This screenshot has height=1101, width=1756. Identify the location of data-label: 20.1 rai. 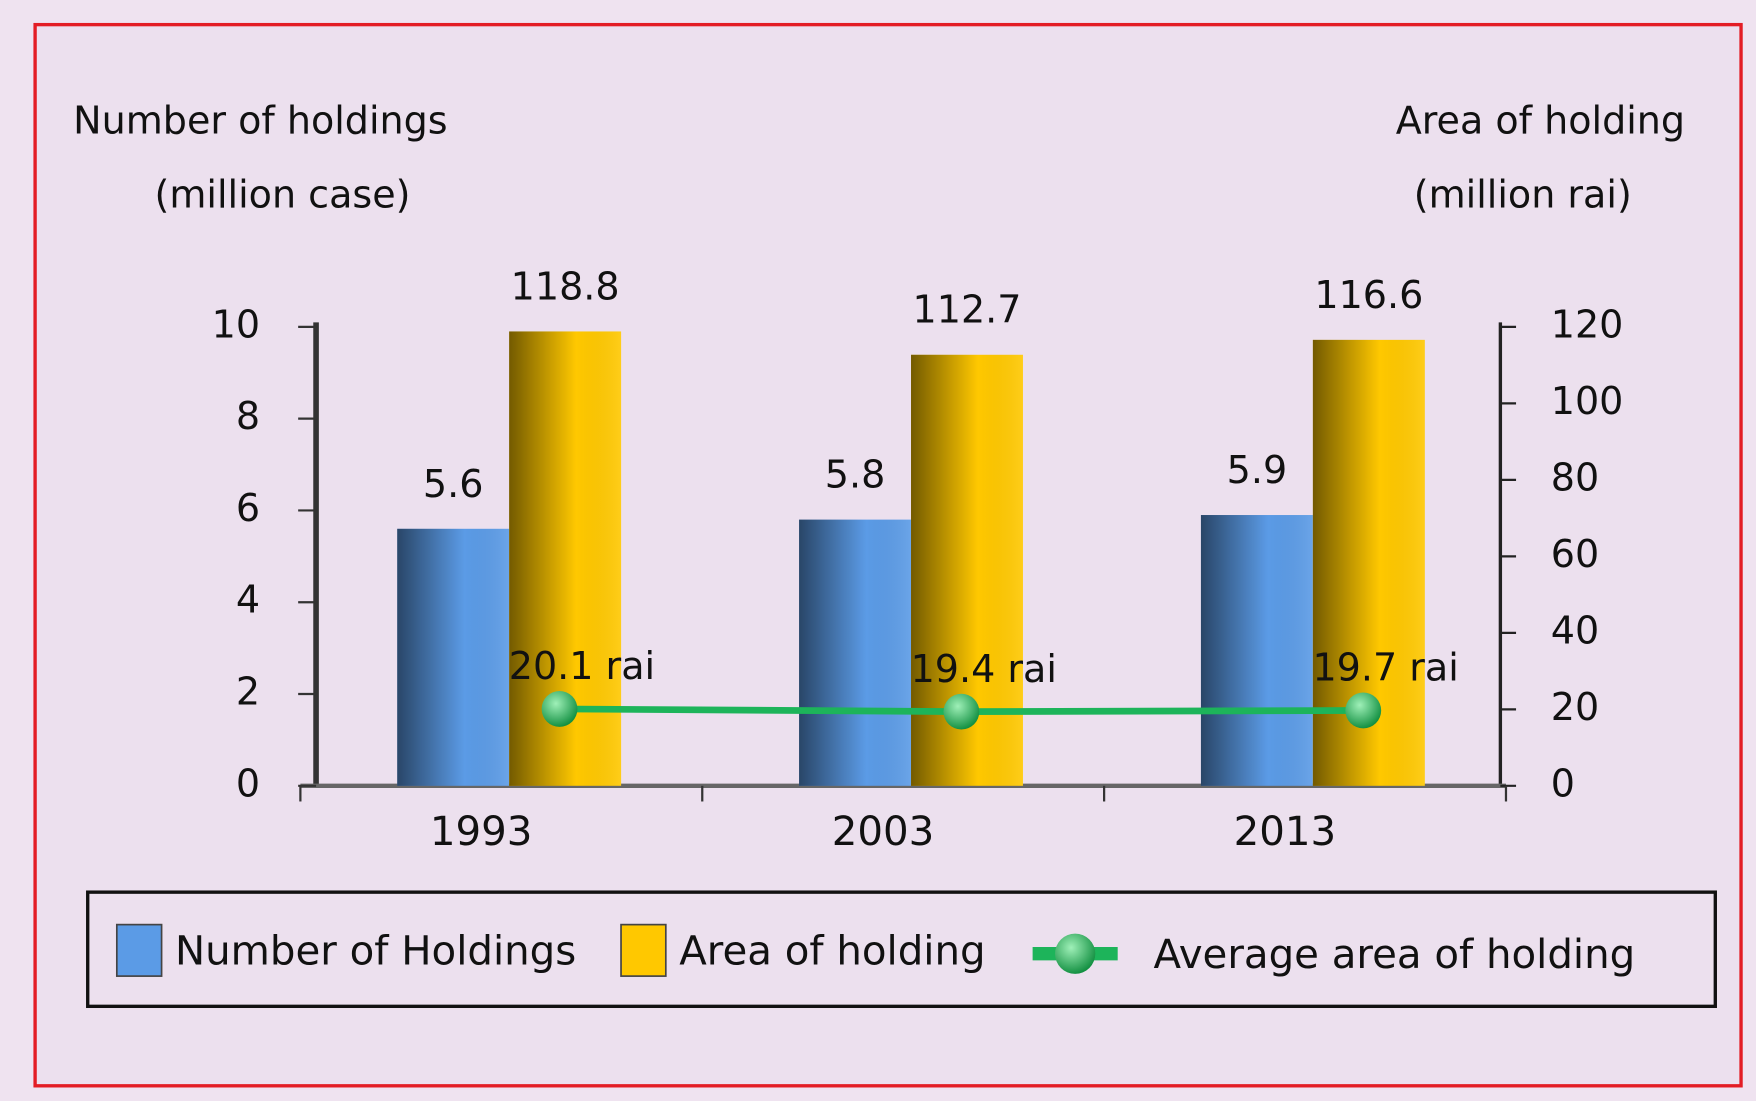
(582, 666).